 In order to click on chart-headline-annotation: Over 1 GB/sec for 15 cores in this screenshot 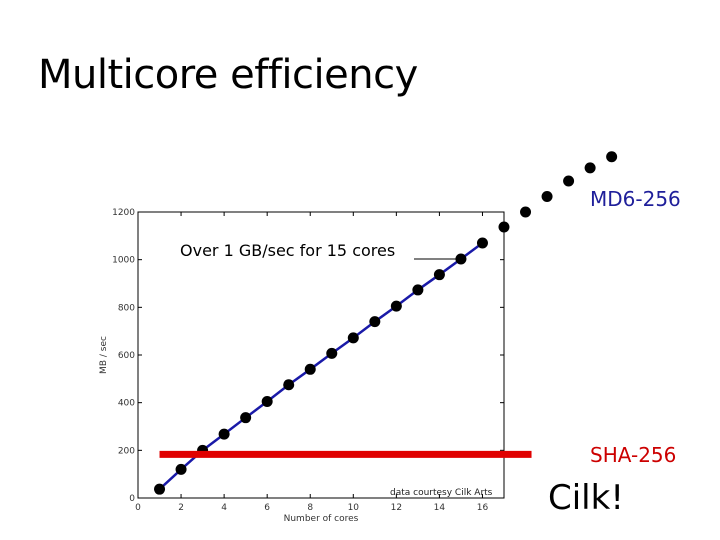, I will do `click(287, 250)`.